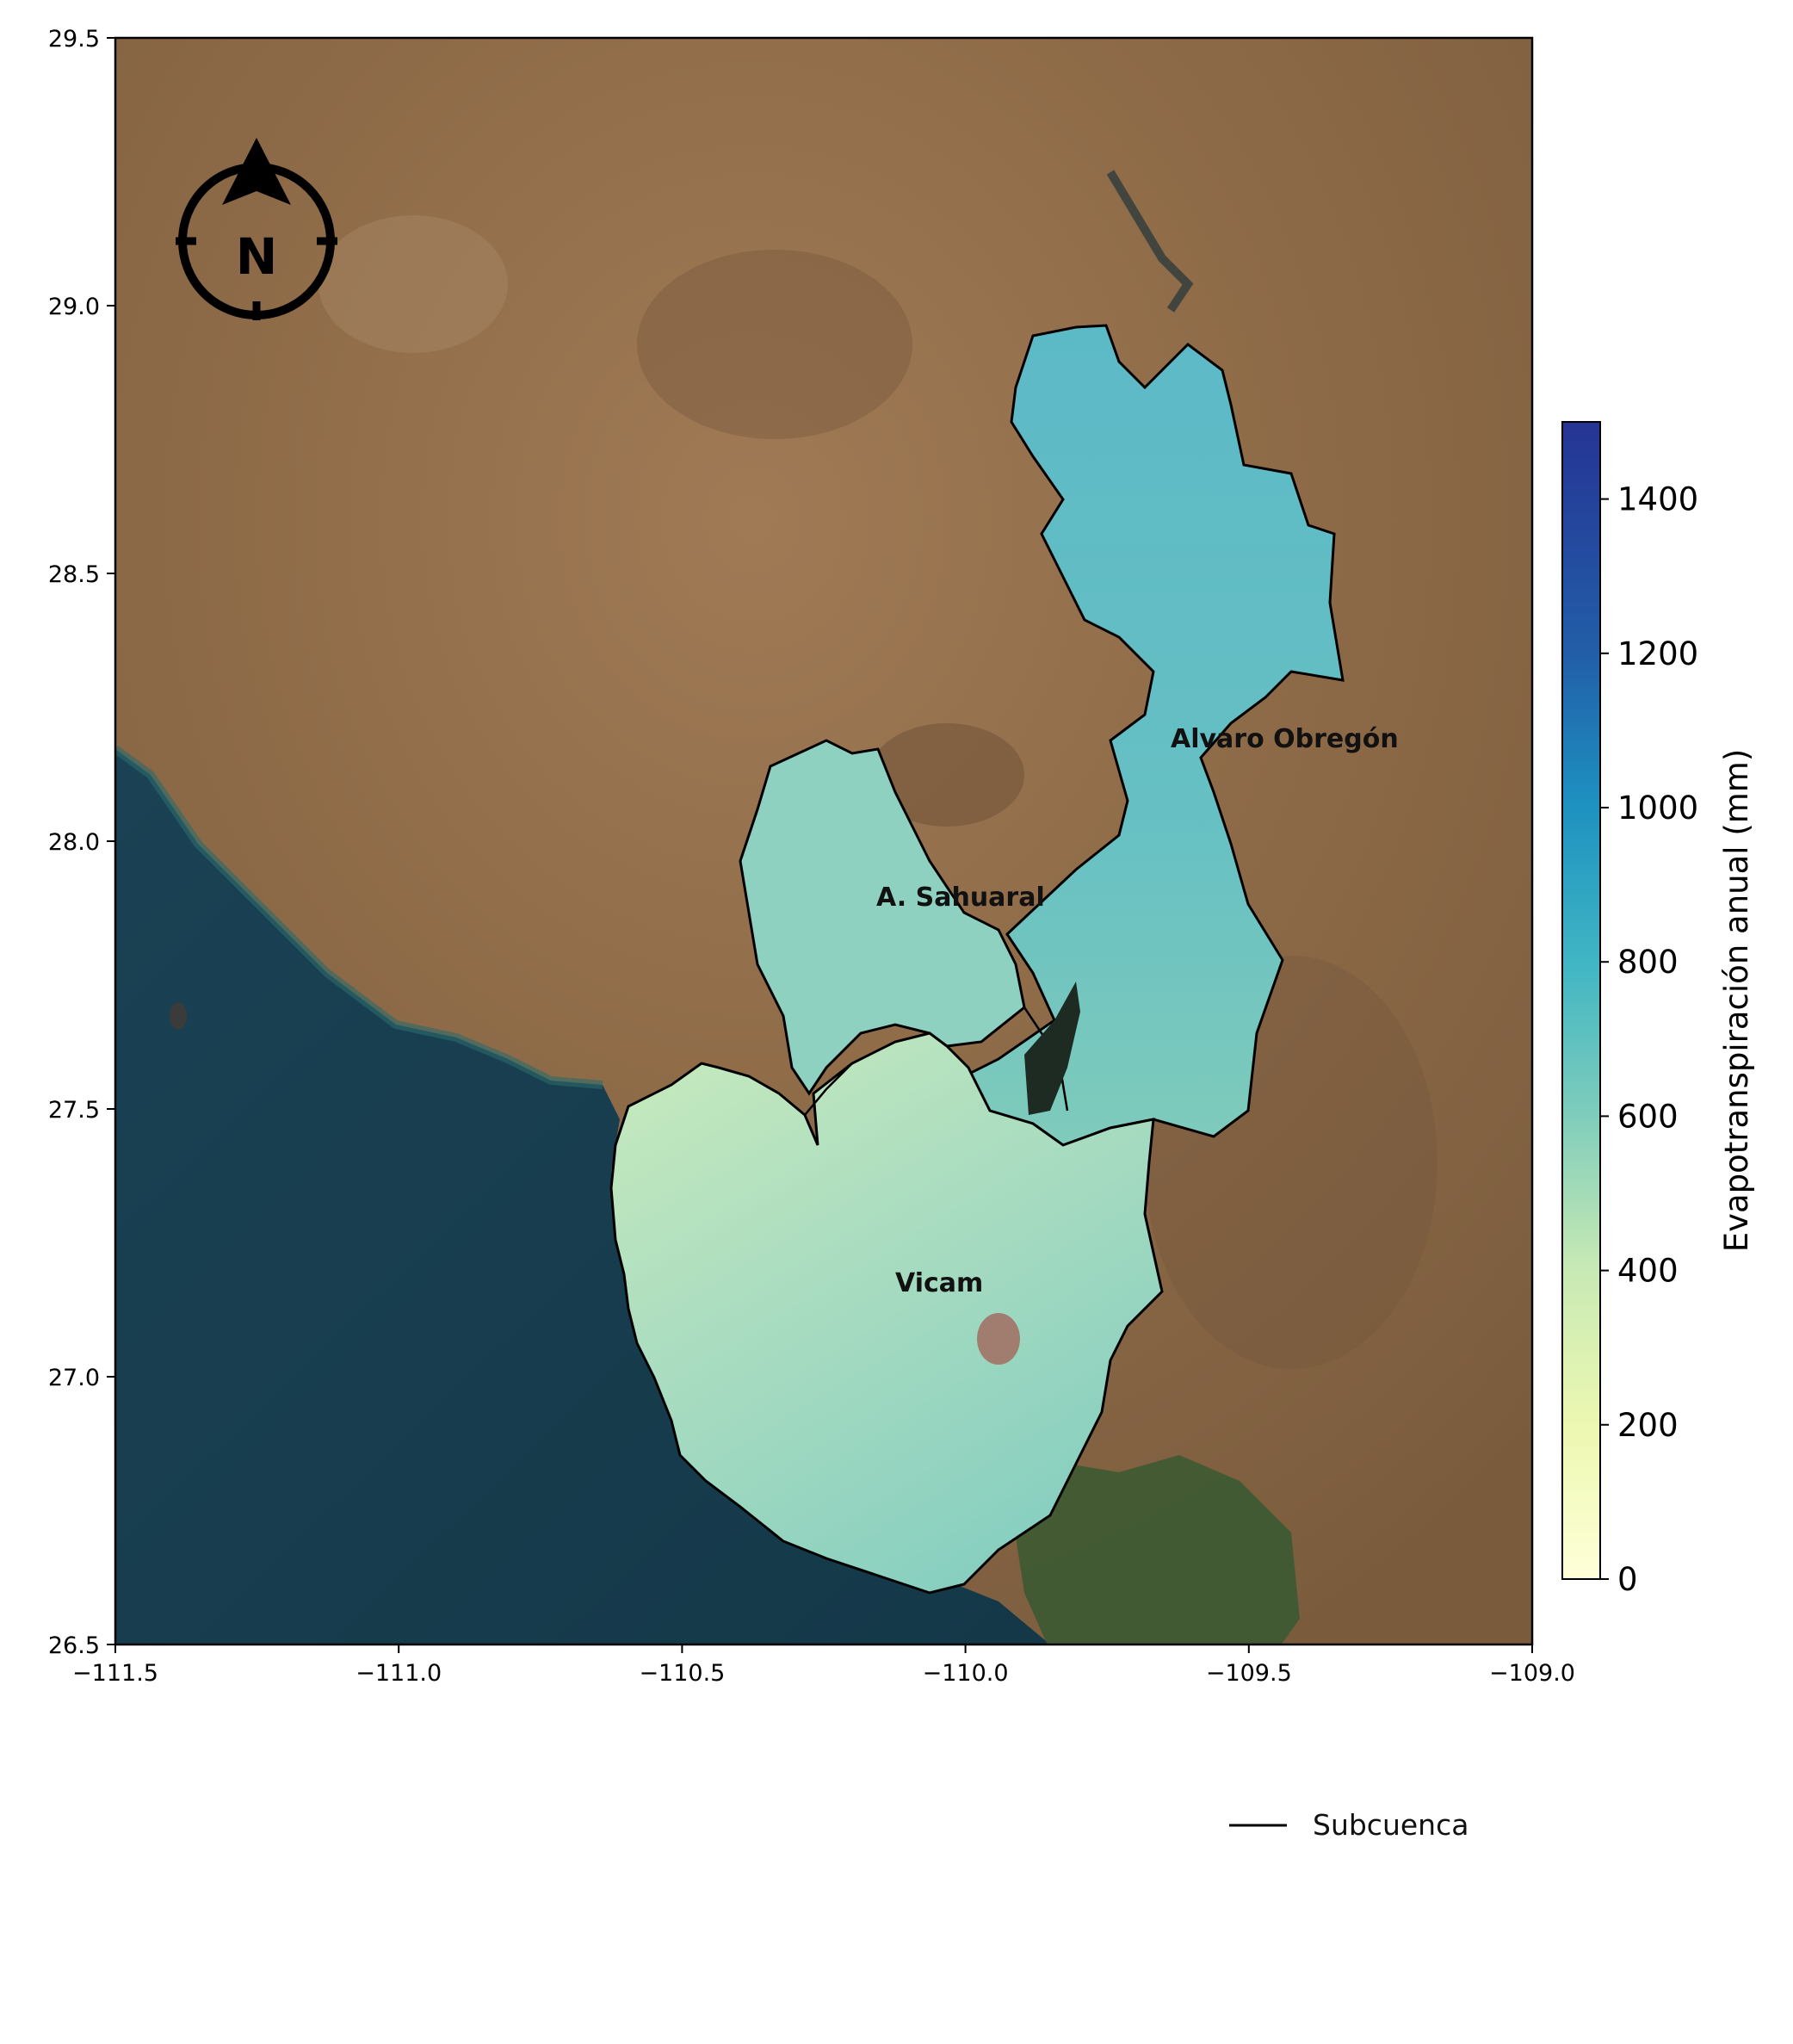  What do you see at coordinates (1648, 1425) in the screenshot?
I see `colorbar-tick-label: 200` at bounding box center [1648, 1425].